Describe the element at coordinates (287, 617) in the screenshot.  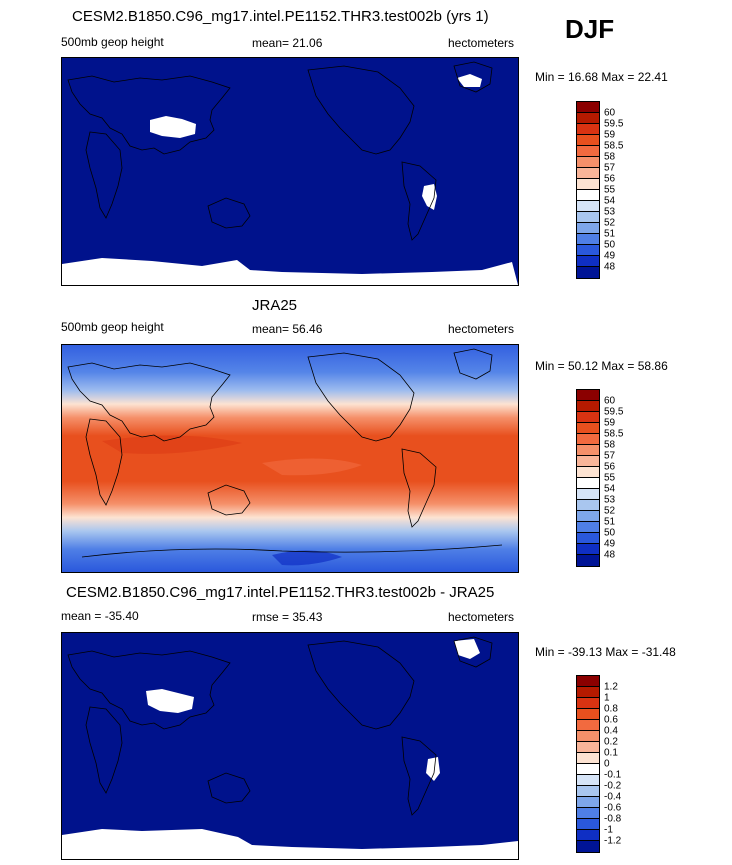
I see `panel-3-rmse-label: rmse = 35.43` at that location.